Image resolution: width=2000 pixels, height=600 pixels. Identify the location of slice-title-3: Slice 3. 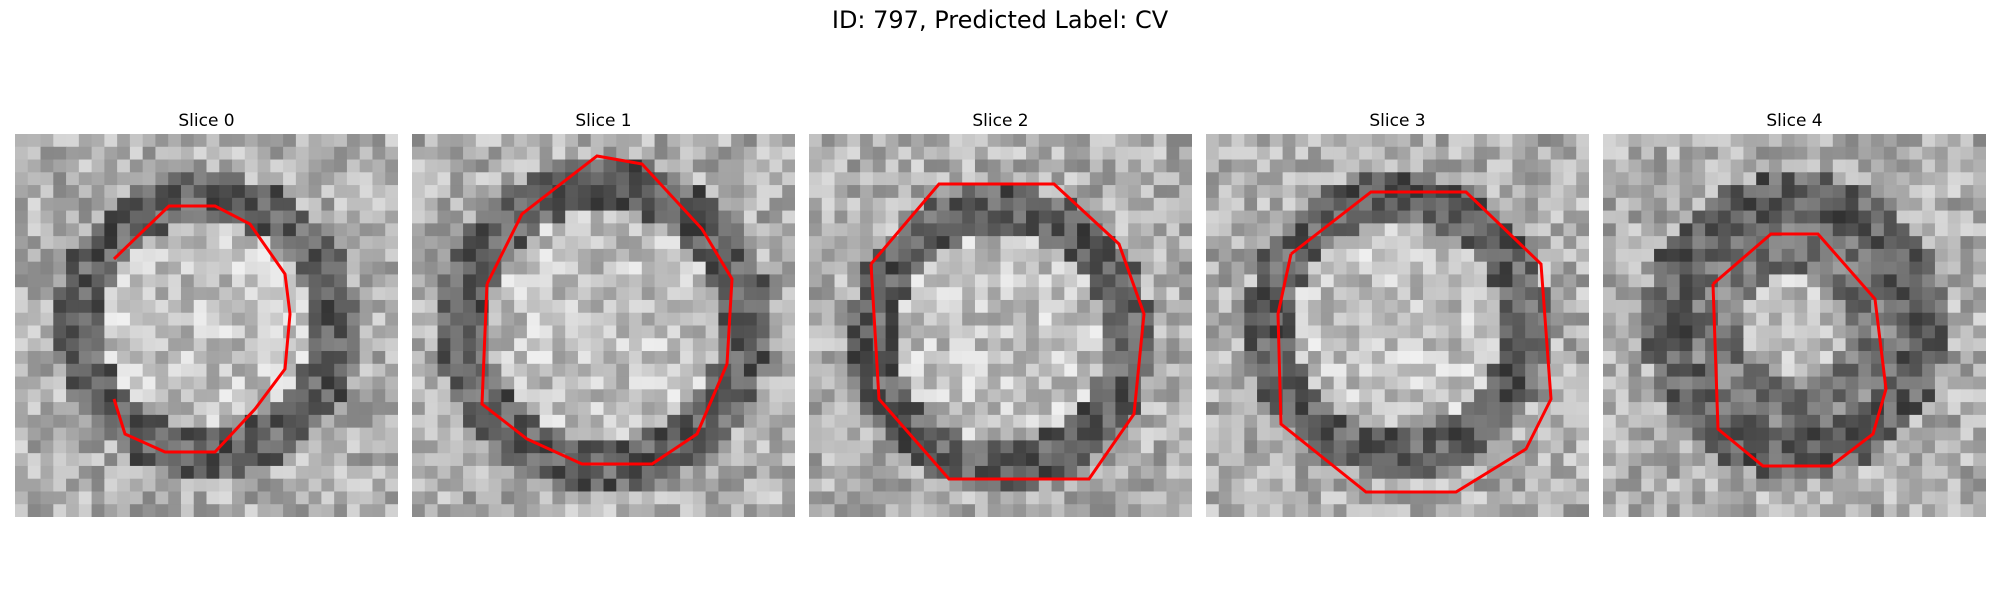
(1397, 121).